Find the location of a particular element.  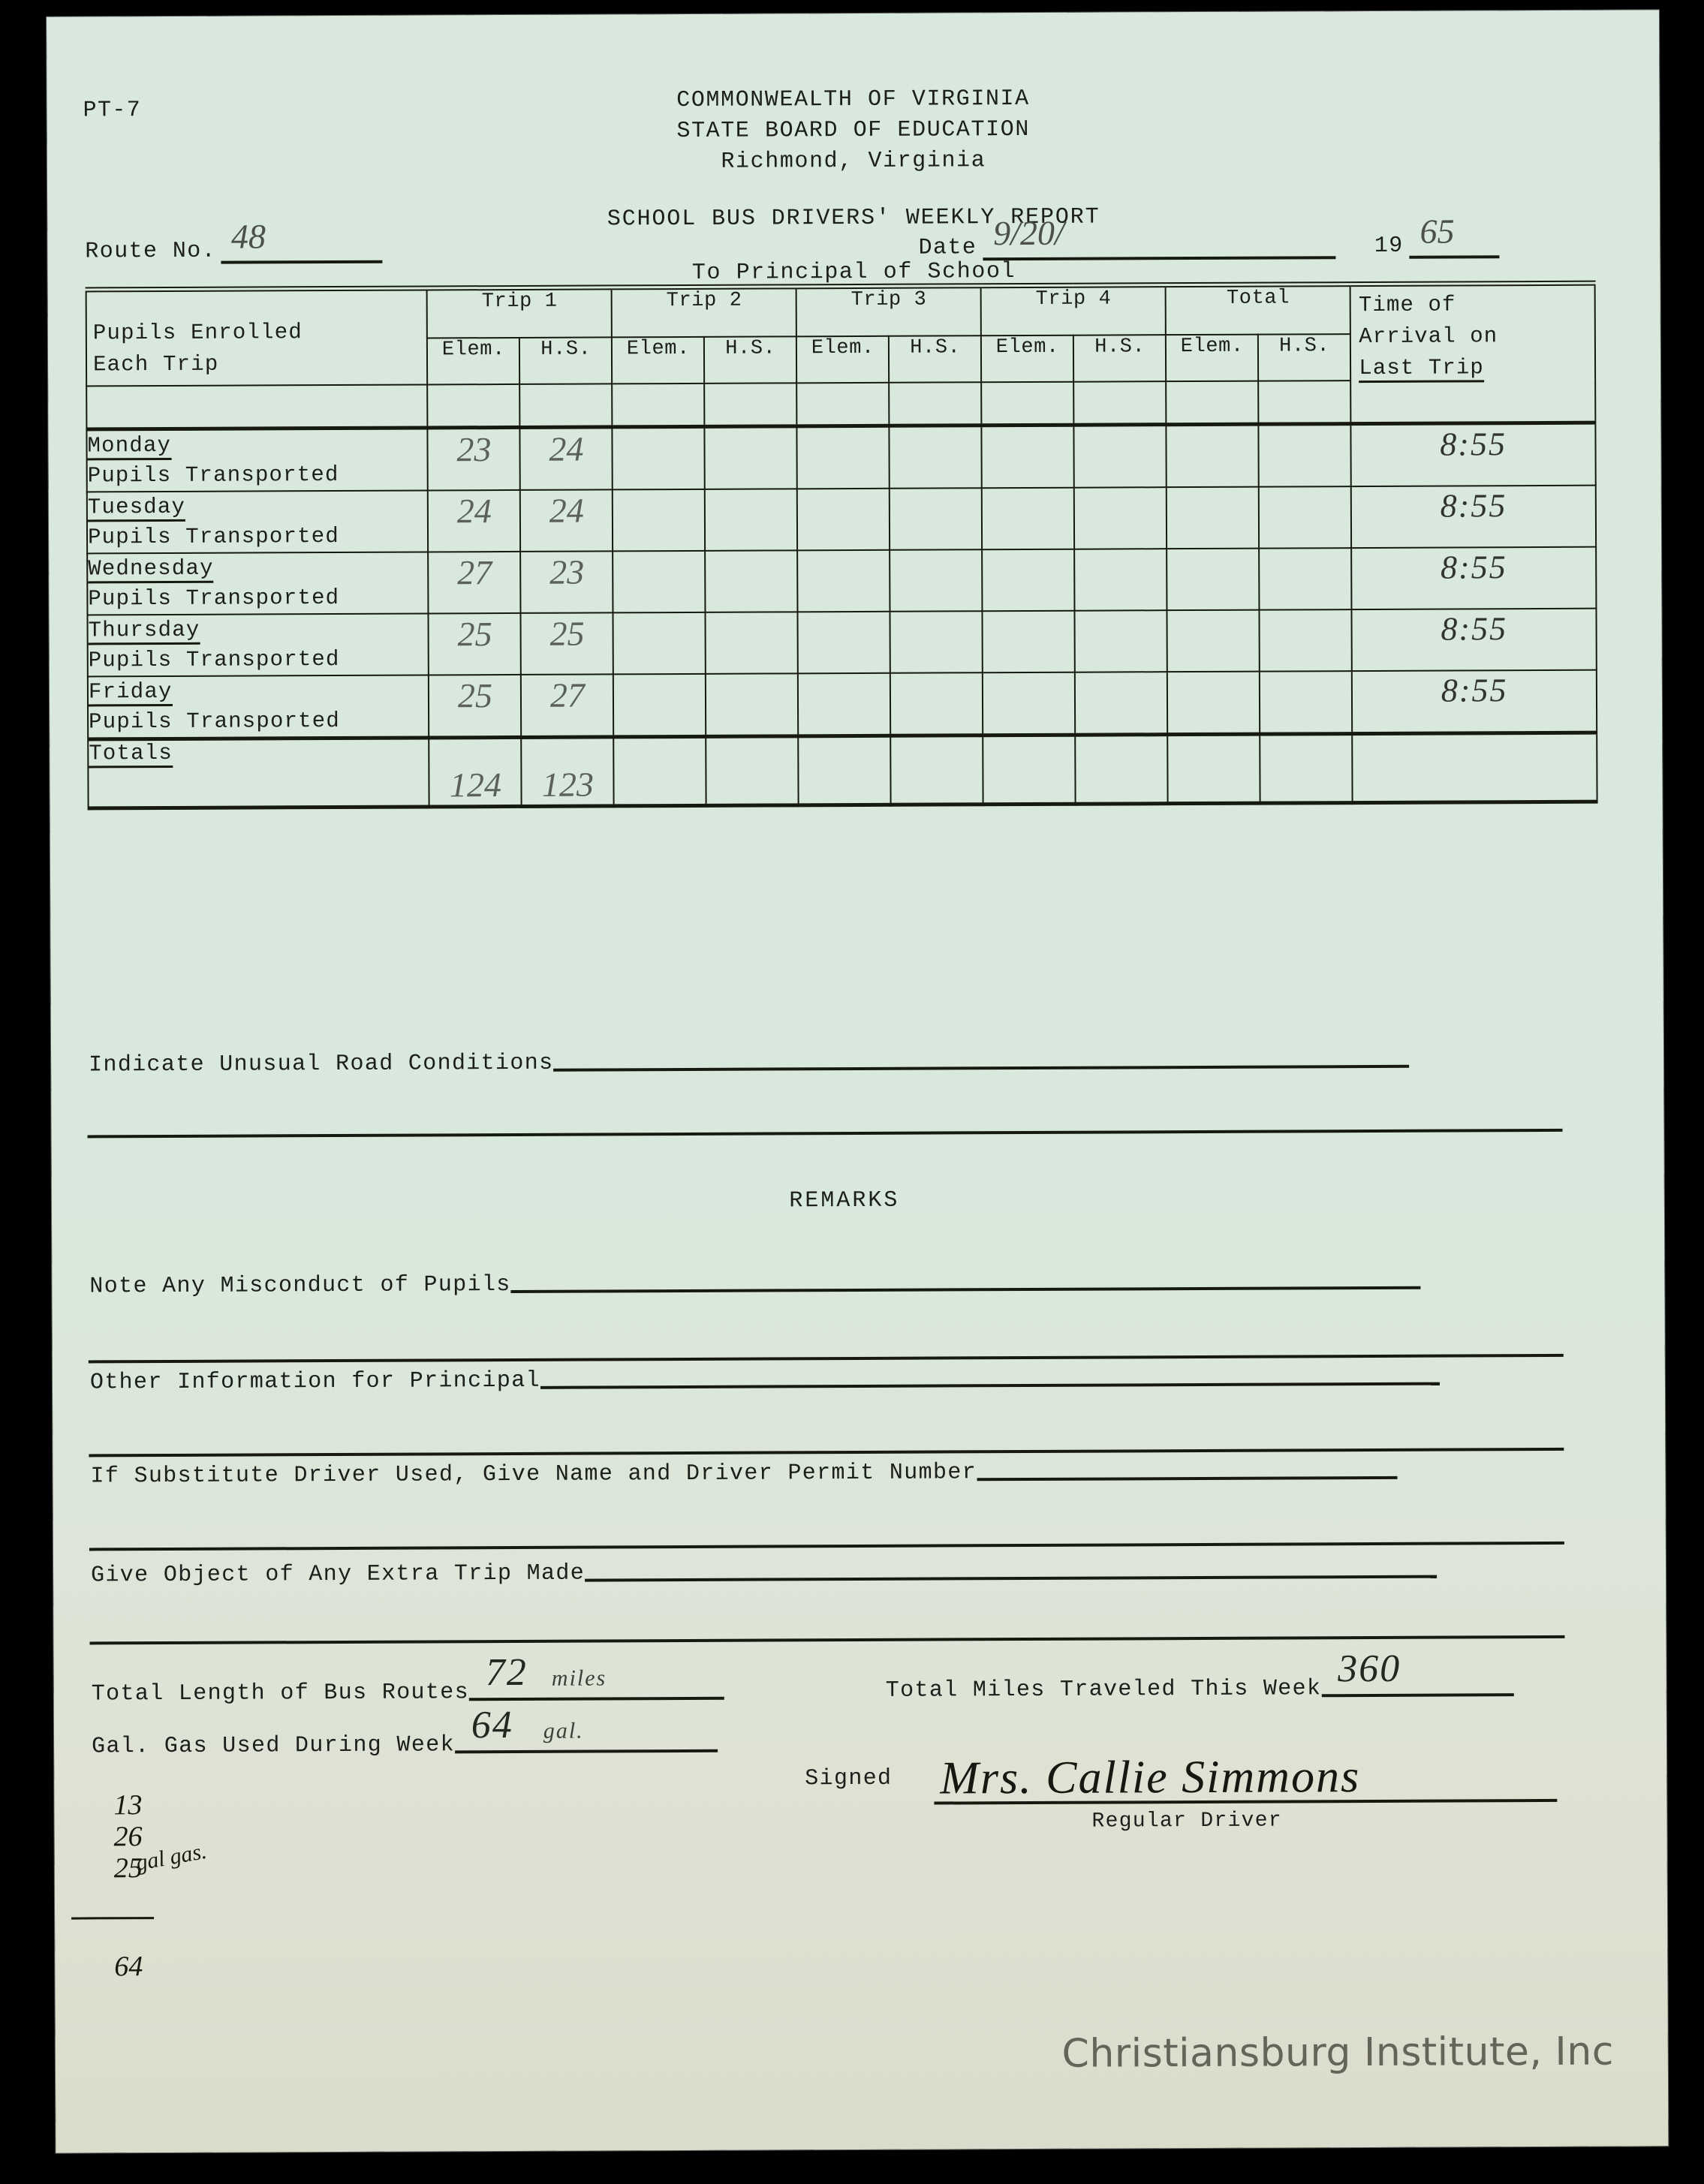

totals-total-hs is located at coordinates (1306, 768).